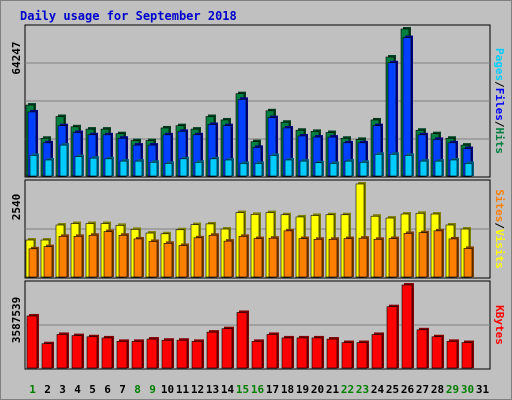 This screenshot has height=400, width=512. I want to click on y-max-label: 64247, so click(16, 57).